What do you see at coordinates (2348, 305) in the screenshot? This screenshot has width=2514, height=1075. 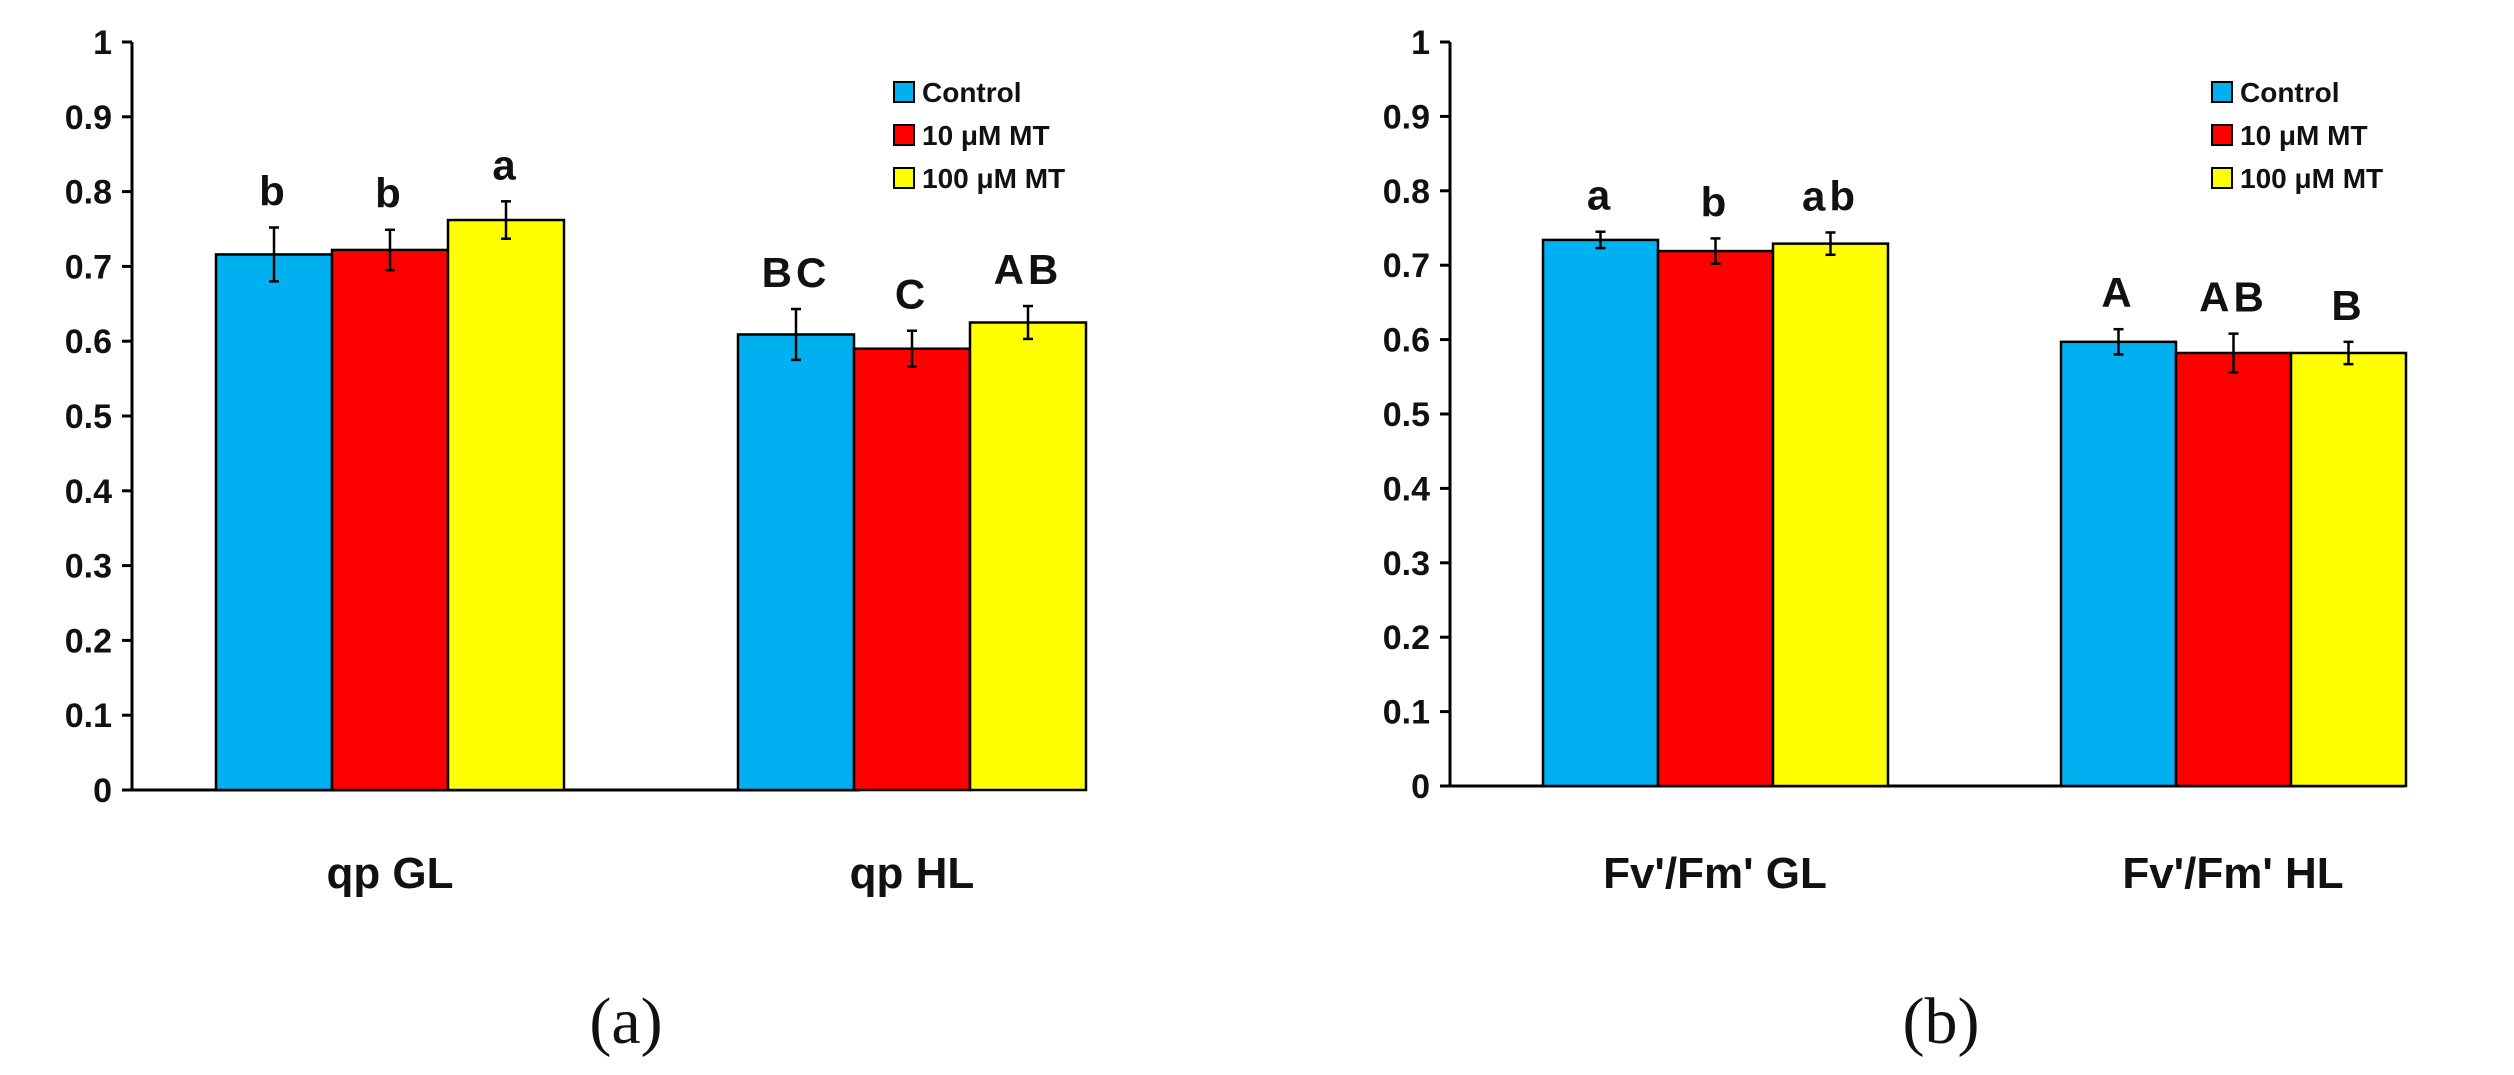 I see `significance-letter: B` at bounding box center [2348, 305].